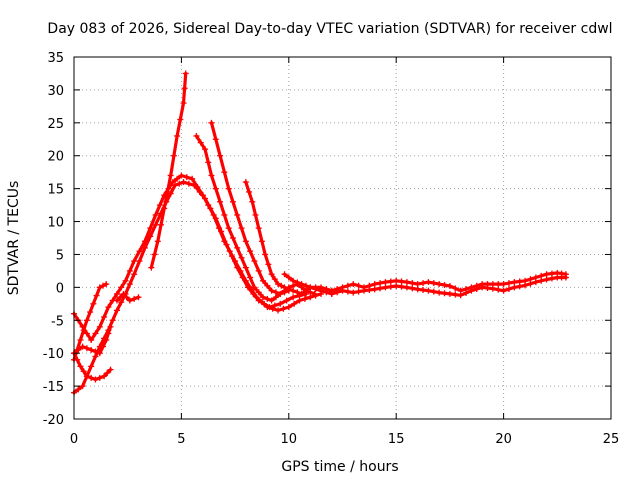 The image size is (640, 480). I want to click on x-tick-label: 10, so click(289, 439).